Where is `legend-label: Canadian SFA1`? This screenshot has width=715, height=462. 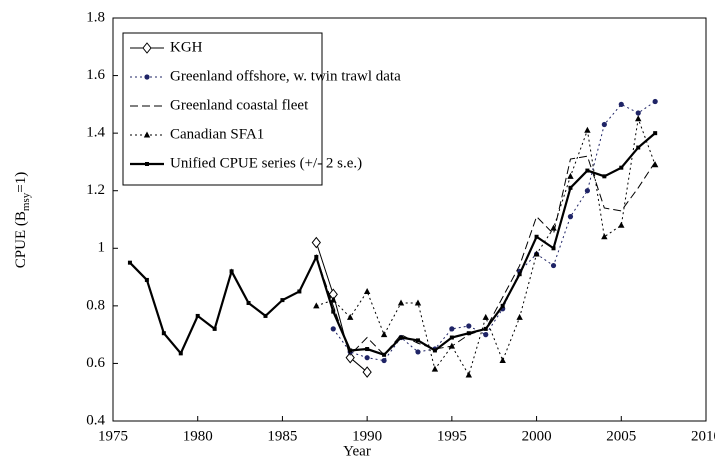 legend-label: Canadian SFA1 is located at coordinates (217, 134).